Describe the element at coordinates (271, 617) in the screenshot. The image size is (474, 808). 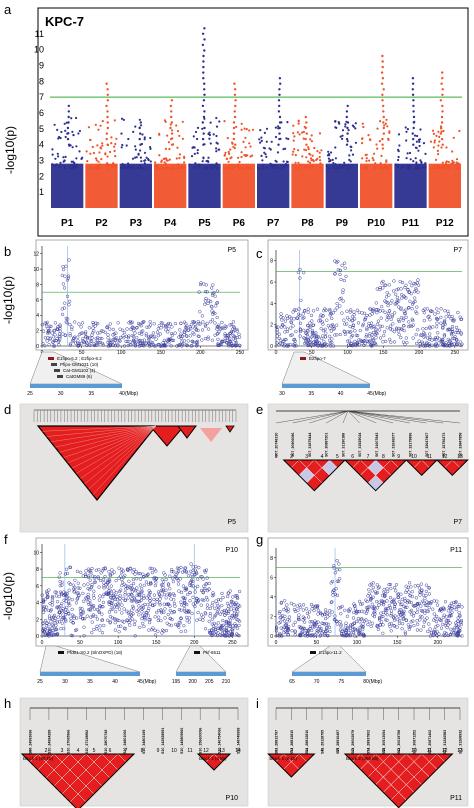
I see `panel-g-ytick-label: 2` at that location.